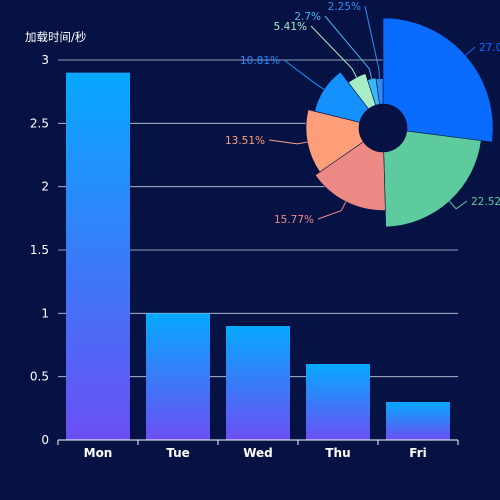 The height and width of the screenshot is (500, 500). What do you see at coordinates (258, 383) in the screenshot?
I see `bar-wed` at bounding box center [258, 383].